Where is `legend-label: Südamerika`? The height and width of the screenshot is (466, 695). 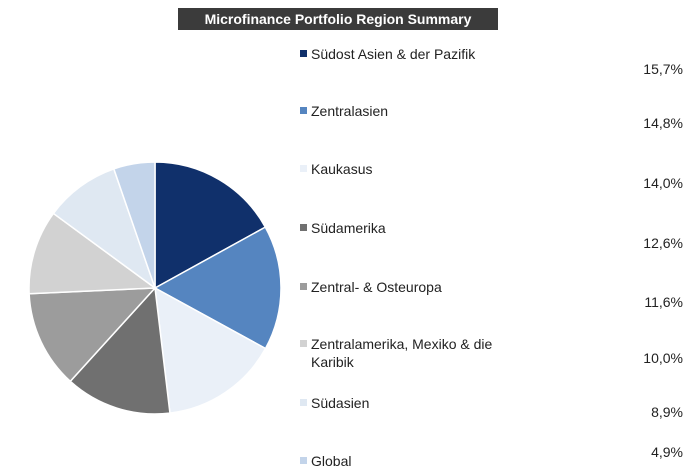
legend-label: Südamerika is located at coordinates (348, 228).